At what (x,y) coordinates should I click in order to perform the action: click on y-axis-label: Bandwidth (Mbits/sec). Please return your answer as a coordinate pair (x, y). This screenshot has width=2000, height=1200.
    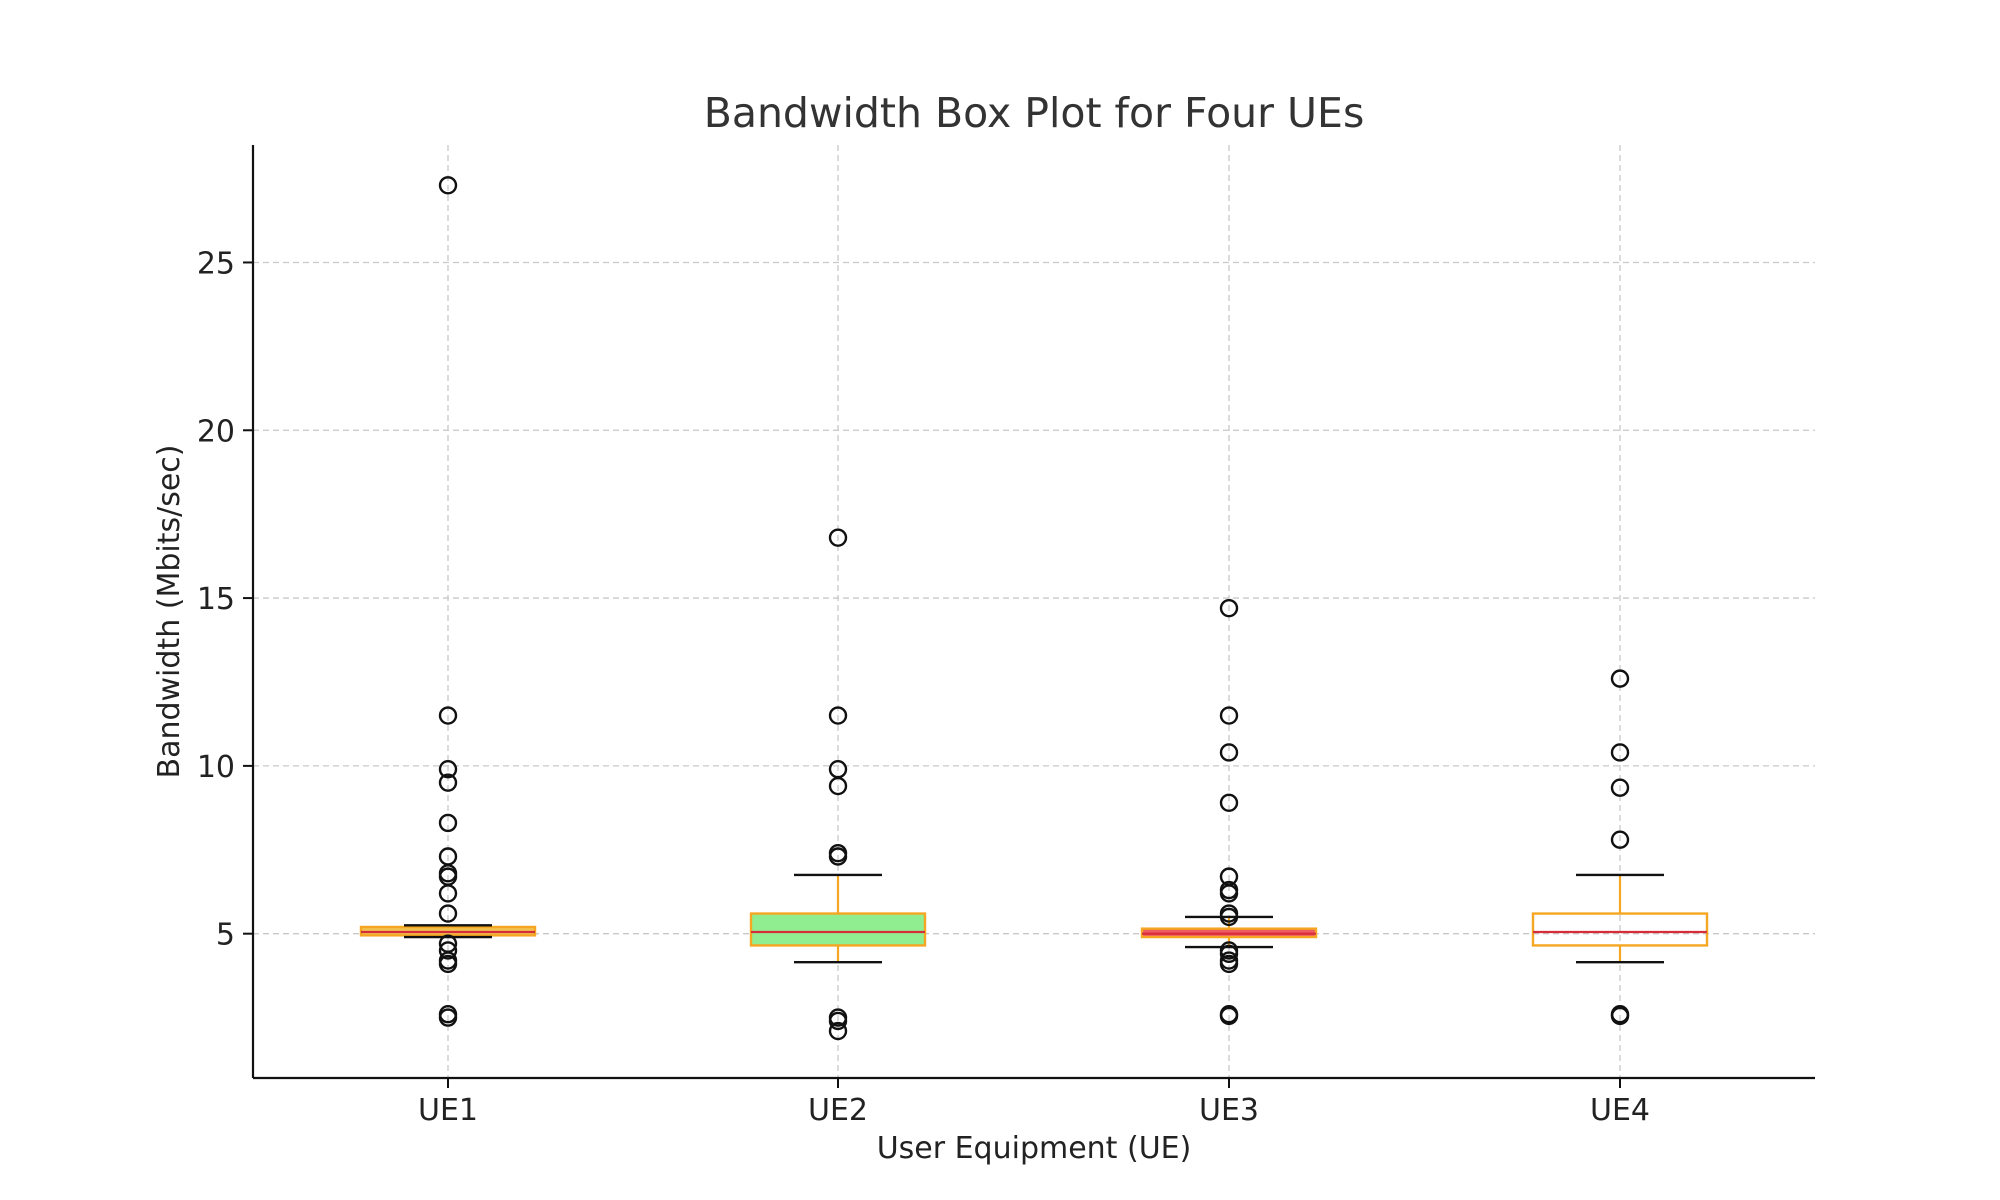
    Looking at the image, I should click on (169, 612).